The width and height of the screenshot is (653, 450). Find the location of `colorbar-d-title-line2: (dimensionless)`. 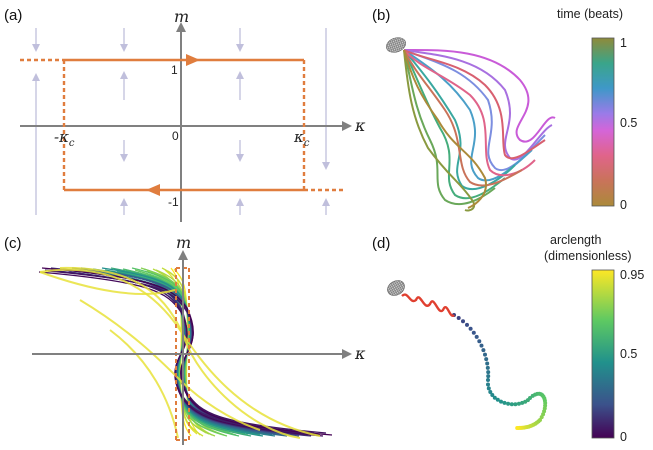

colorbar-d-title-line2: (dimensionless) is located at coordinates (588, 256).